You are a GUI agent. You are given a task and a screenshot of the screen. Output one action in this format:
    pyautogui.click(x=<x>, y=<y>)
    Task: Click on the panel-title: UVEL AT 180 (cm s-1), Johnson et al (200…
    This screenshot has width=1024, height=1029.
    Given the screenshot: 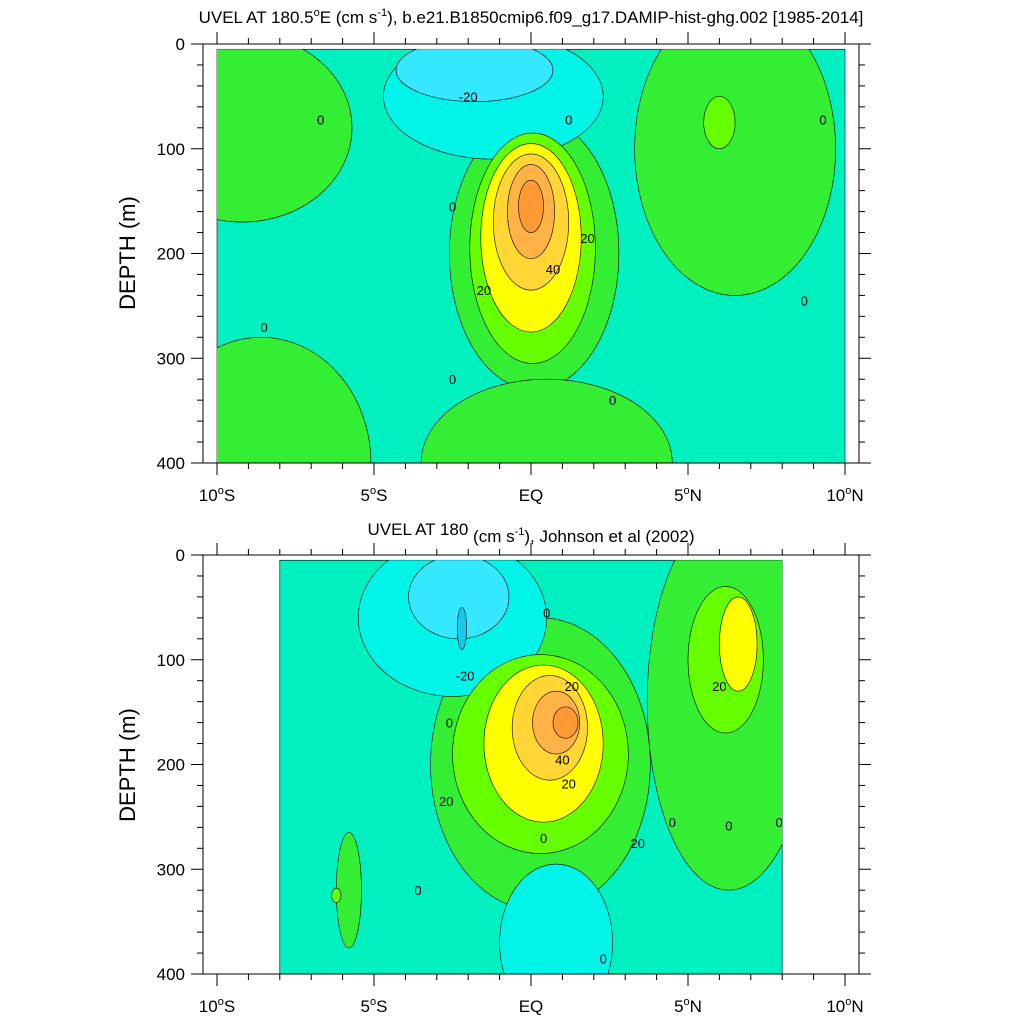 What is the action you would take?
    pyautogui.click(x=531, y=533)
    